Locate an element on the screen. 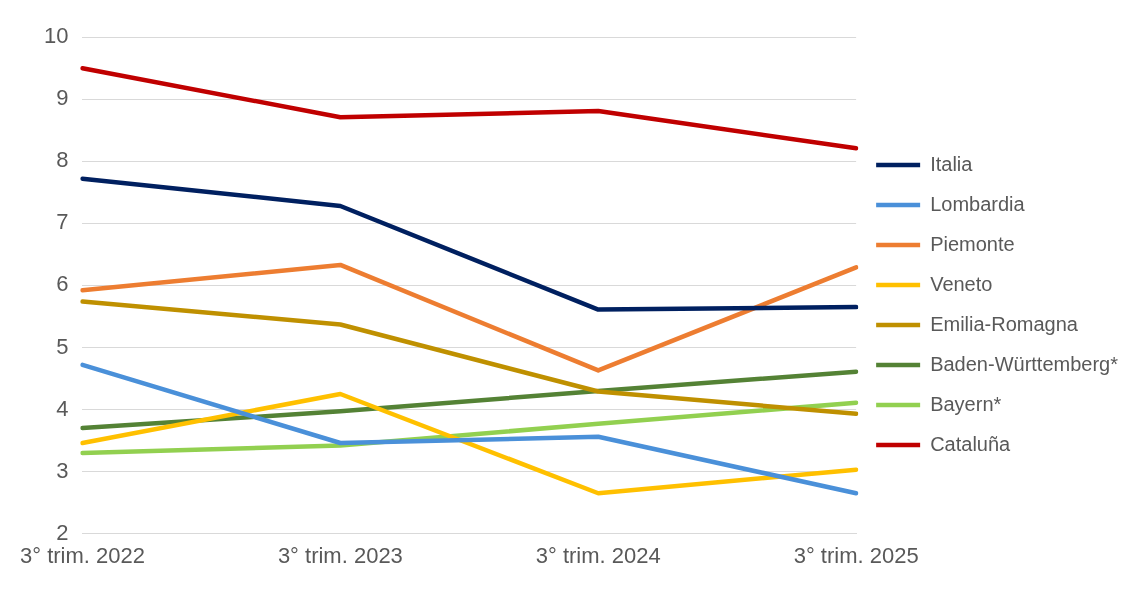 This screenshot has height=590, width=1137. x-tick-label: 3° trim. 2022 is located at coordinates (82, 555).